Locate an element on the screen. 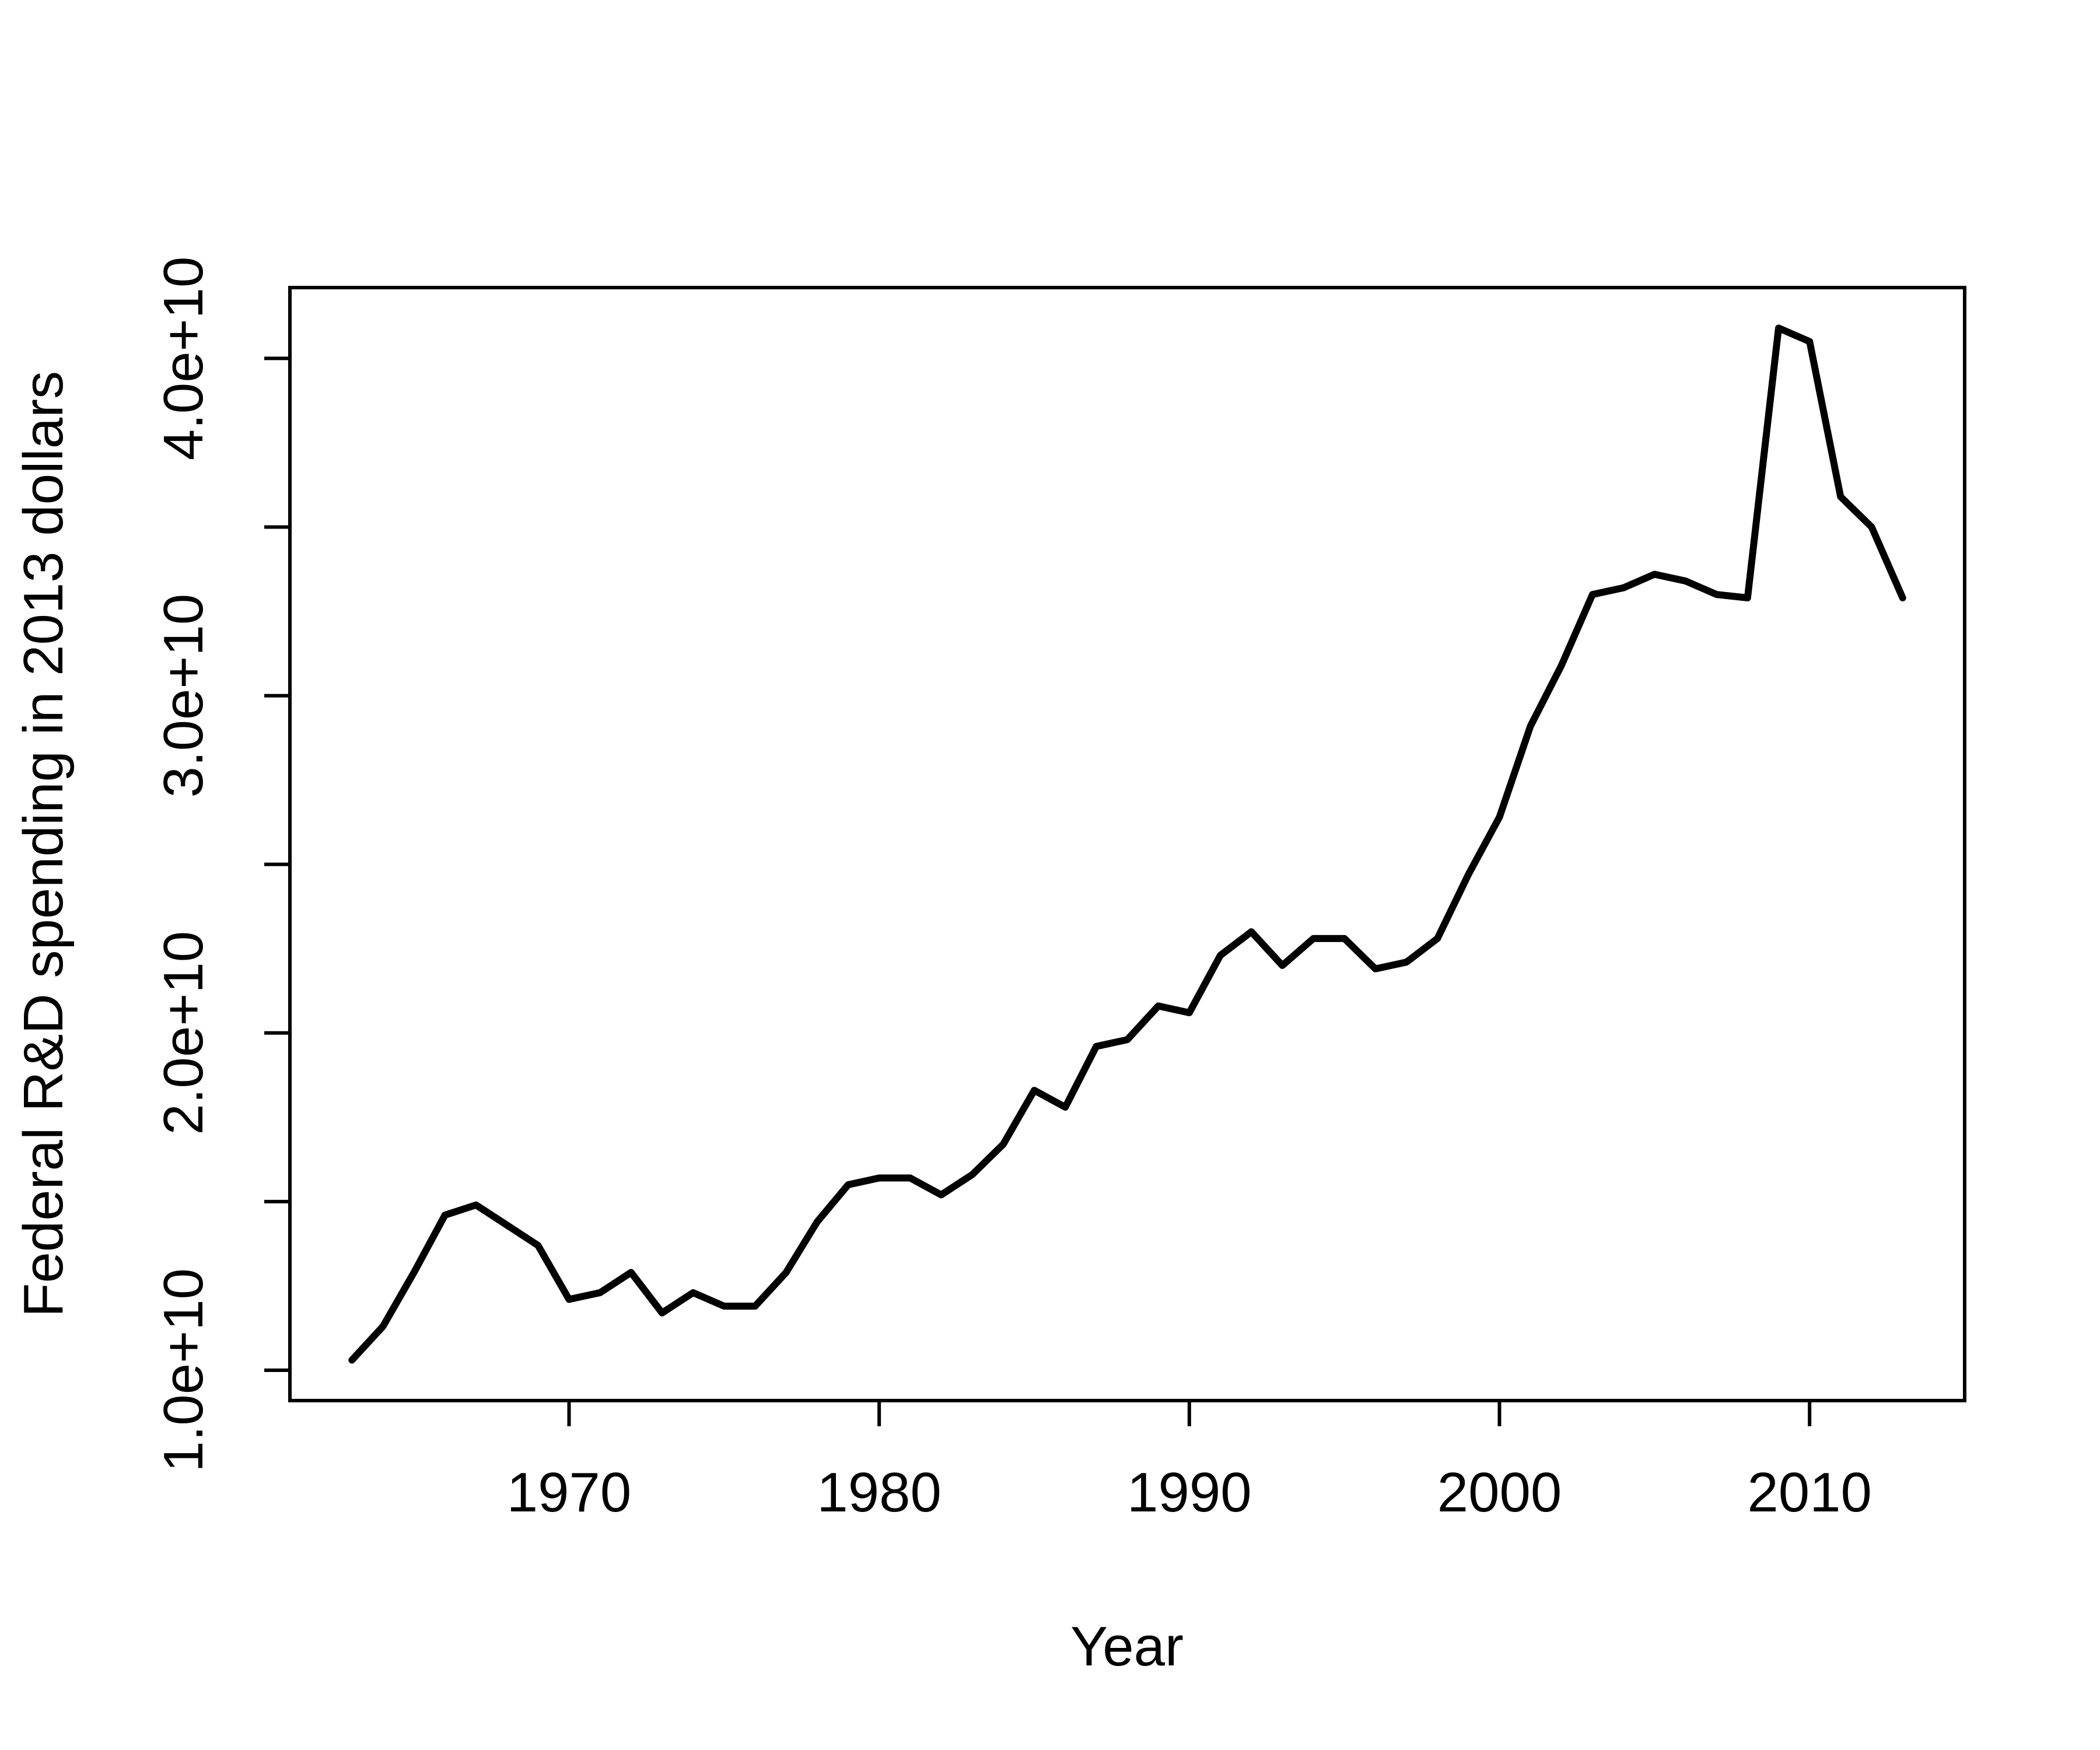 The image size is (2100, 1750). y-axis: 1.0e+10 2.0e+10 3.0e+10 4.0e+10 is located at coordinates (221, 864).